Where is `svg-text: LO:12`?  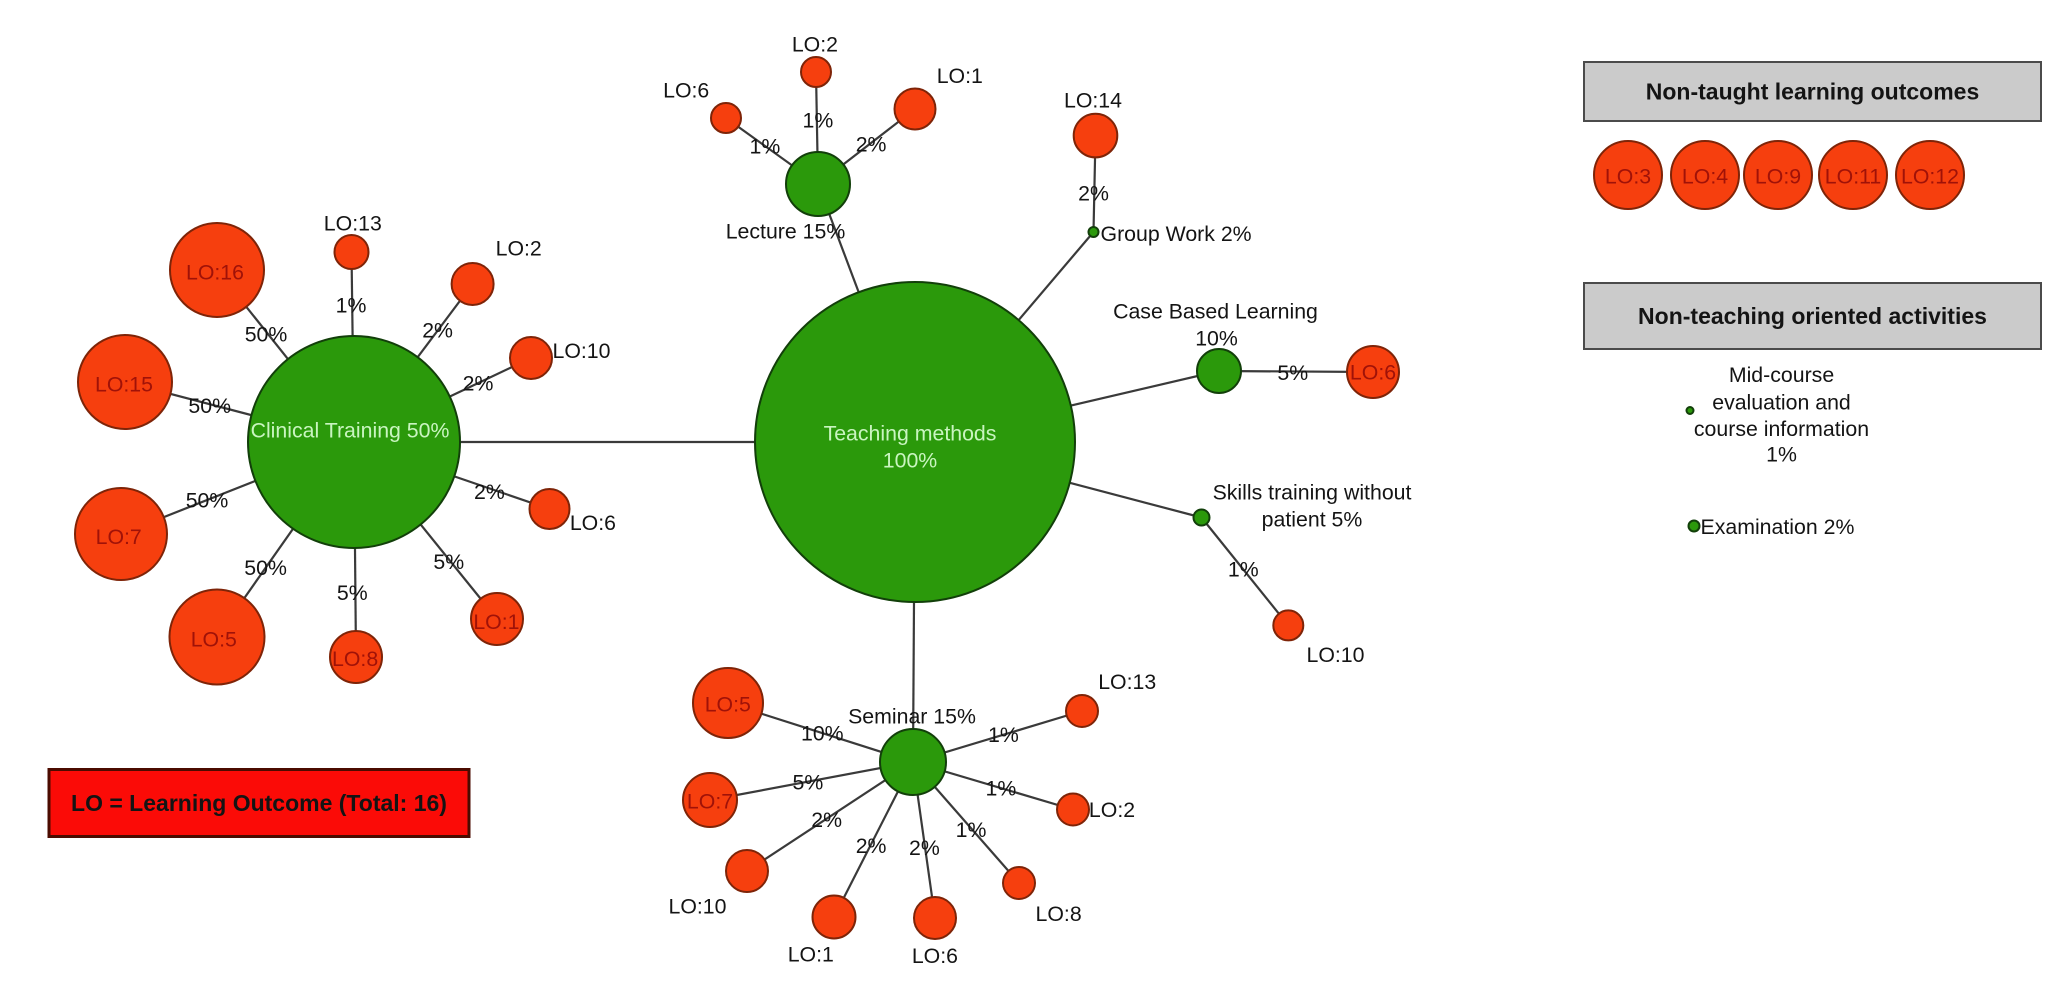 svg-text: LO:12 is located at coordinates (1930, 177).